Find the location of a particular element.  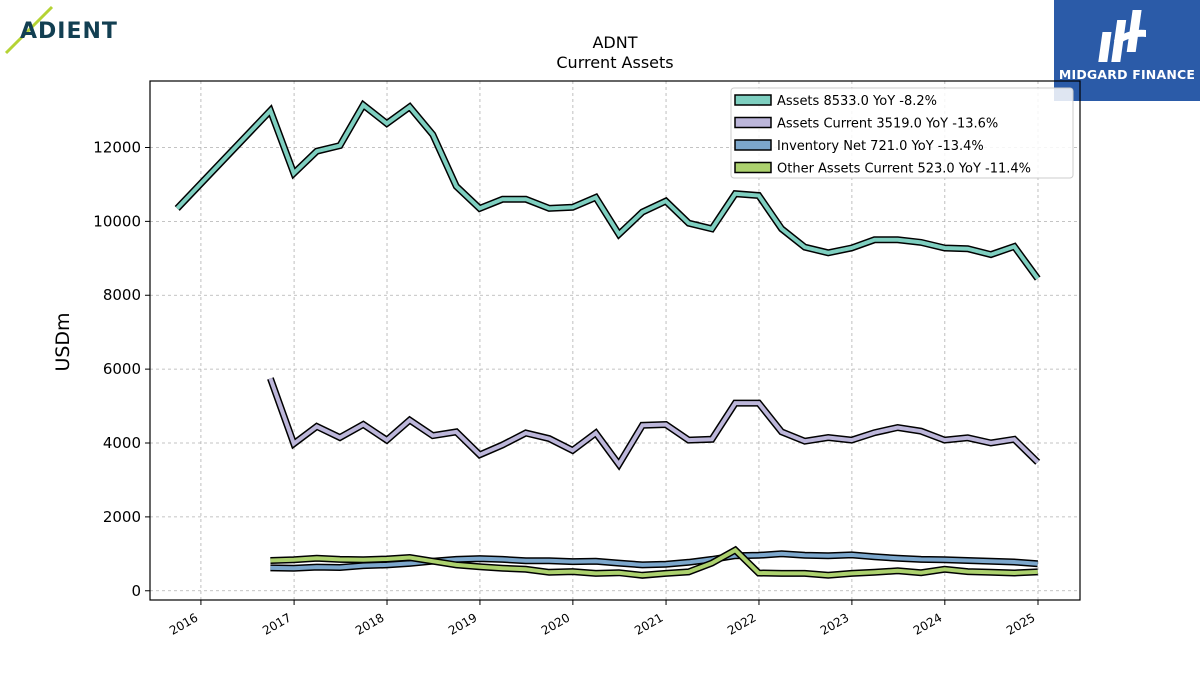

x-tick-label: 2020 is located at coordinates (555, 623).